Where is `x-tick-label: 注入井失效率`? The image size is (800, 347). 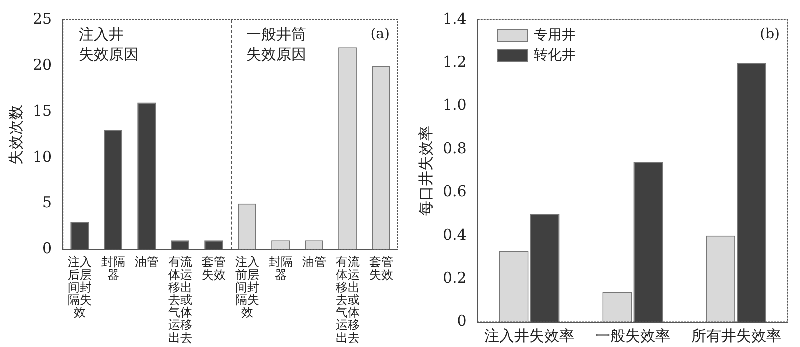 x-tick-label: 注入井失效率 is located at coordinates (529, 336).